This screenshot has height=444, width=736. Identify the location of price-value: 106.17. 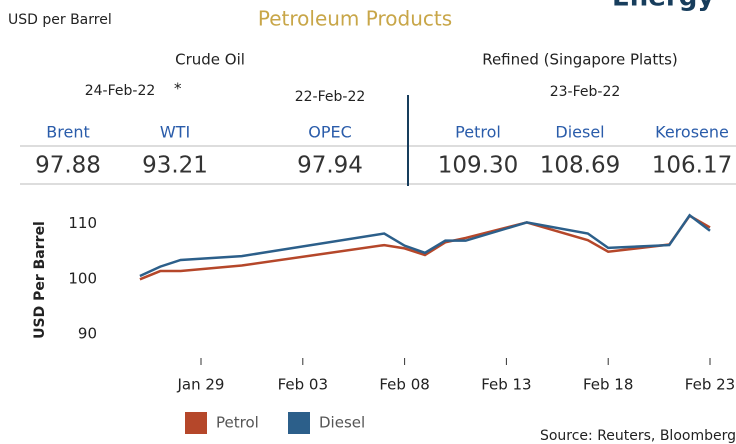
(692, 166).